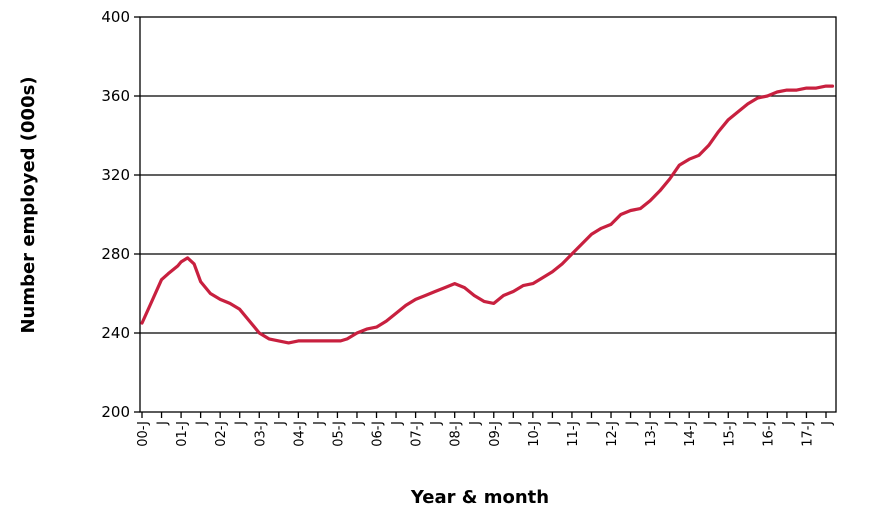 This screenshot has height=523, width=870. Describe the element at coordinates (120, 214) in the screenshot. I see `y-axis: 200 240 280 320 360 400` at that location.